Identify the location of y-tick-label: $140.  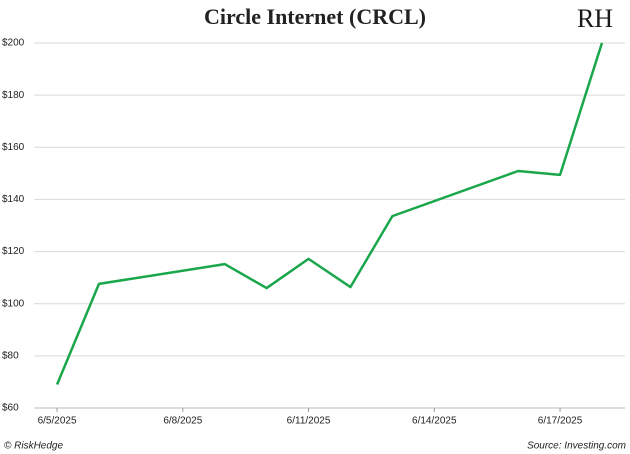
(13, 199).